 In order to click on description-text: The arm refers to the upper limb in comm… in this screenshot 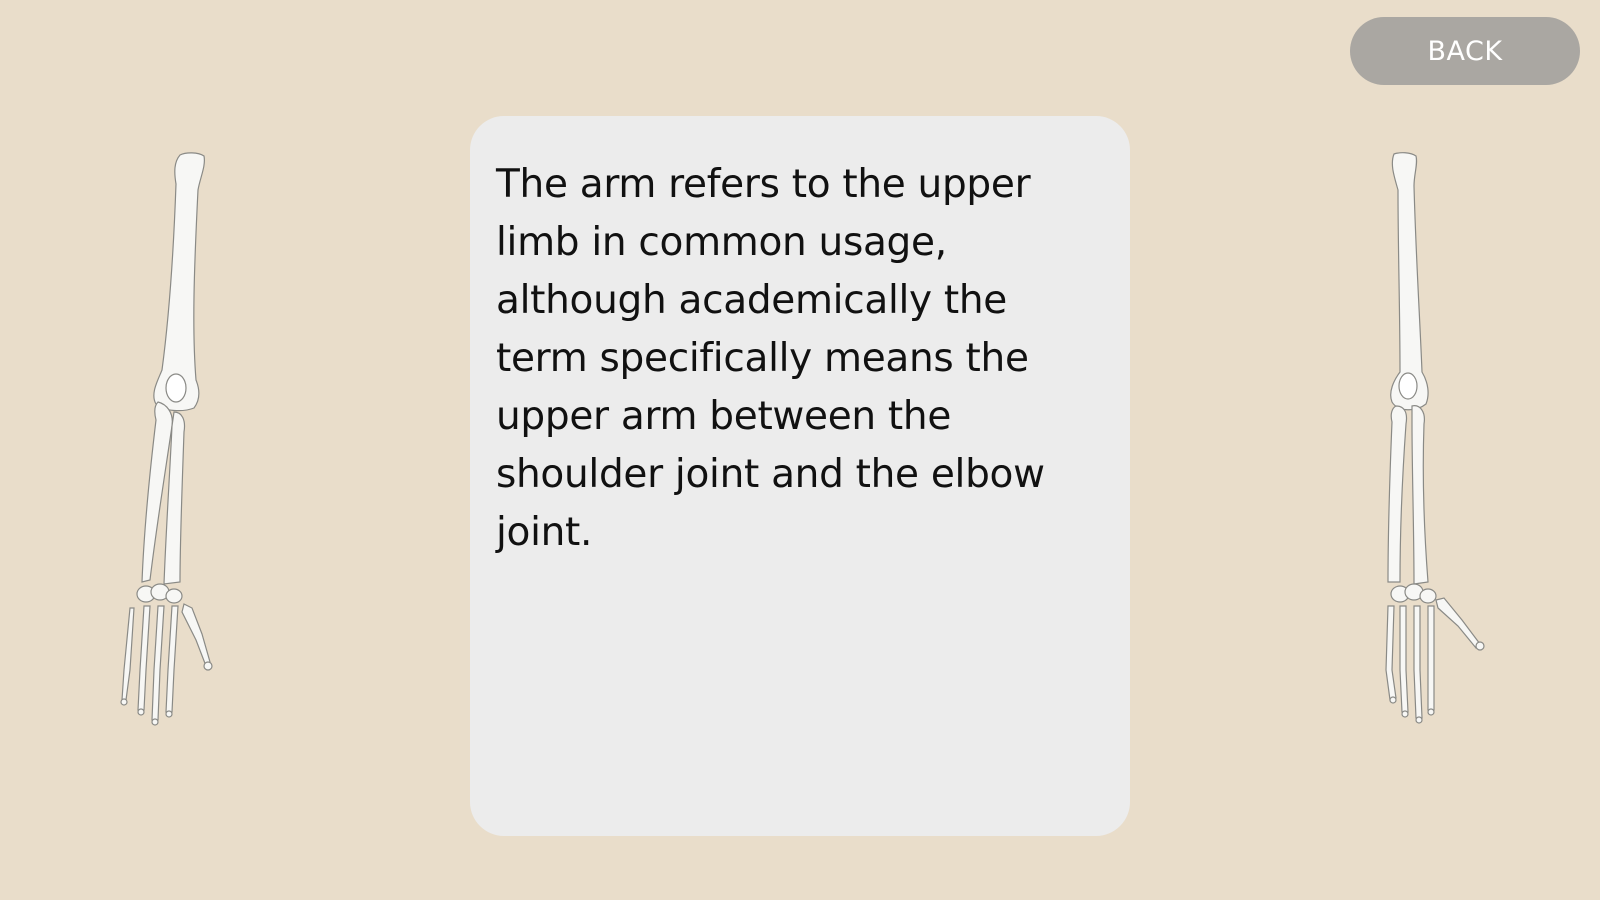, I will do `click(770, 358)`.